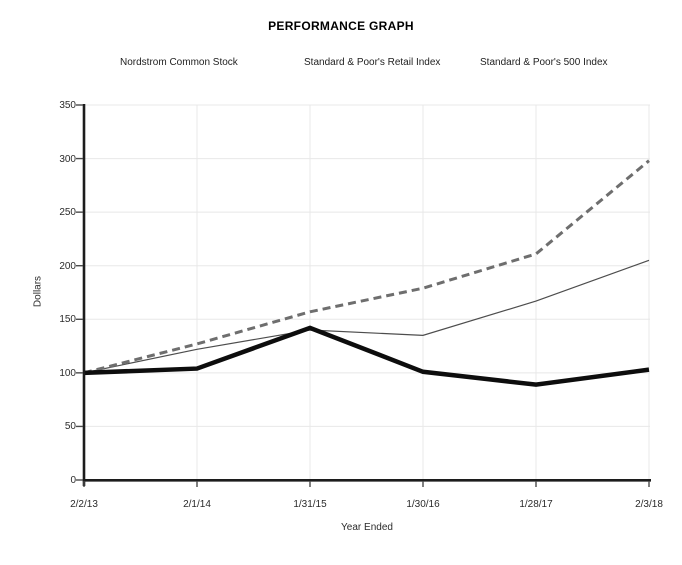  I want to click on legend-item-sp-retail: Standard & Poor's Retail Index, so click(345, 62).